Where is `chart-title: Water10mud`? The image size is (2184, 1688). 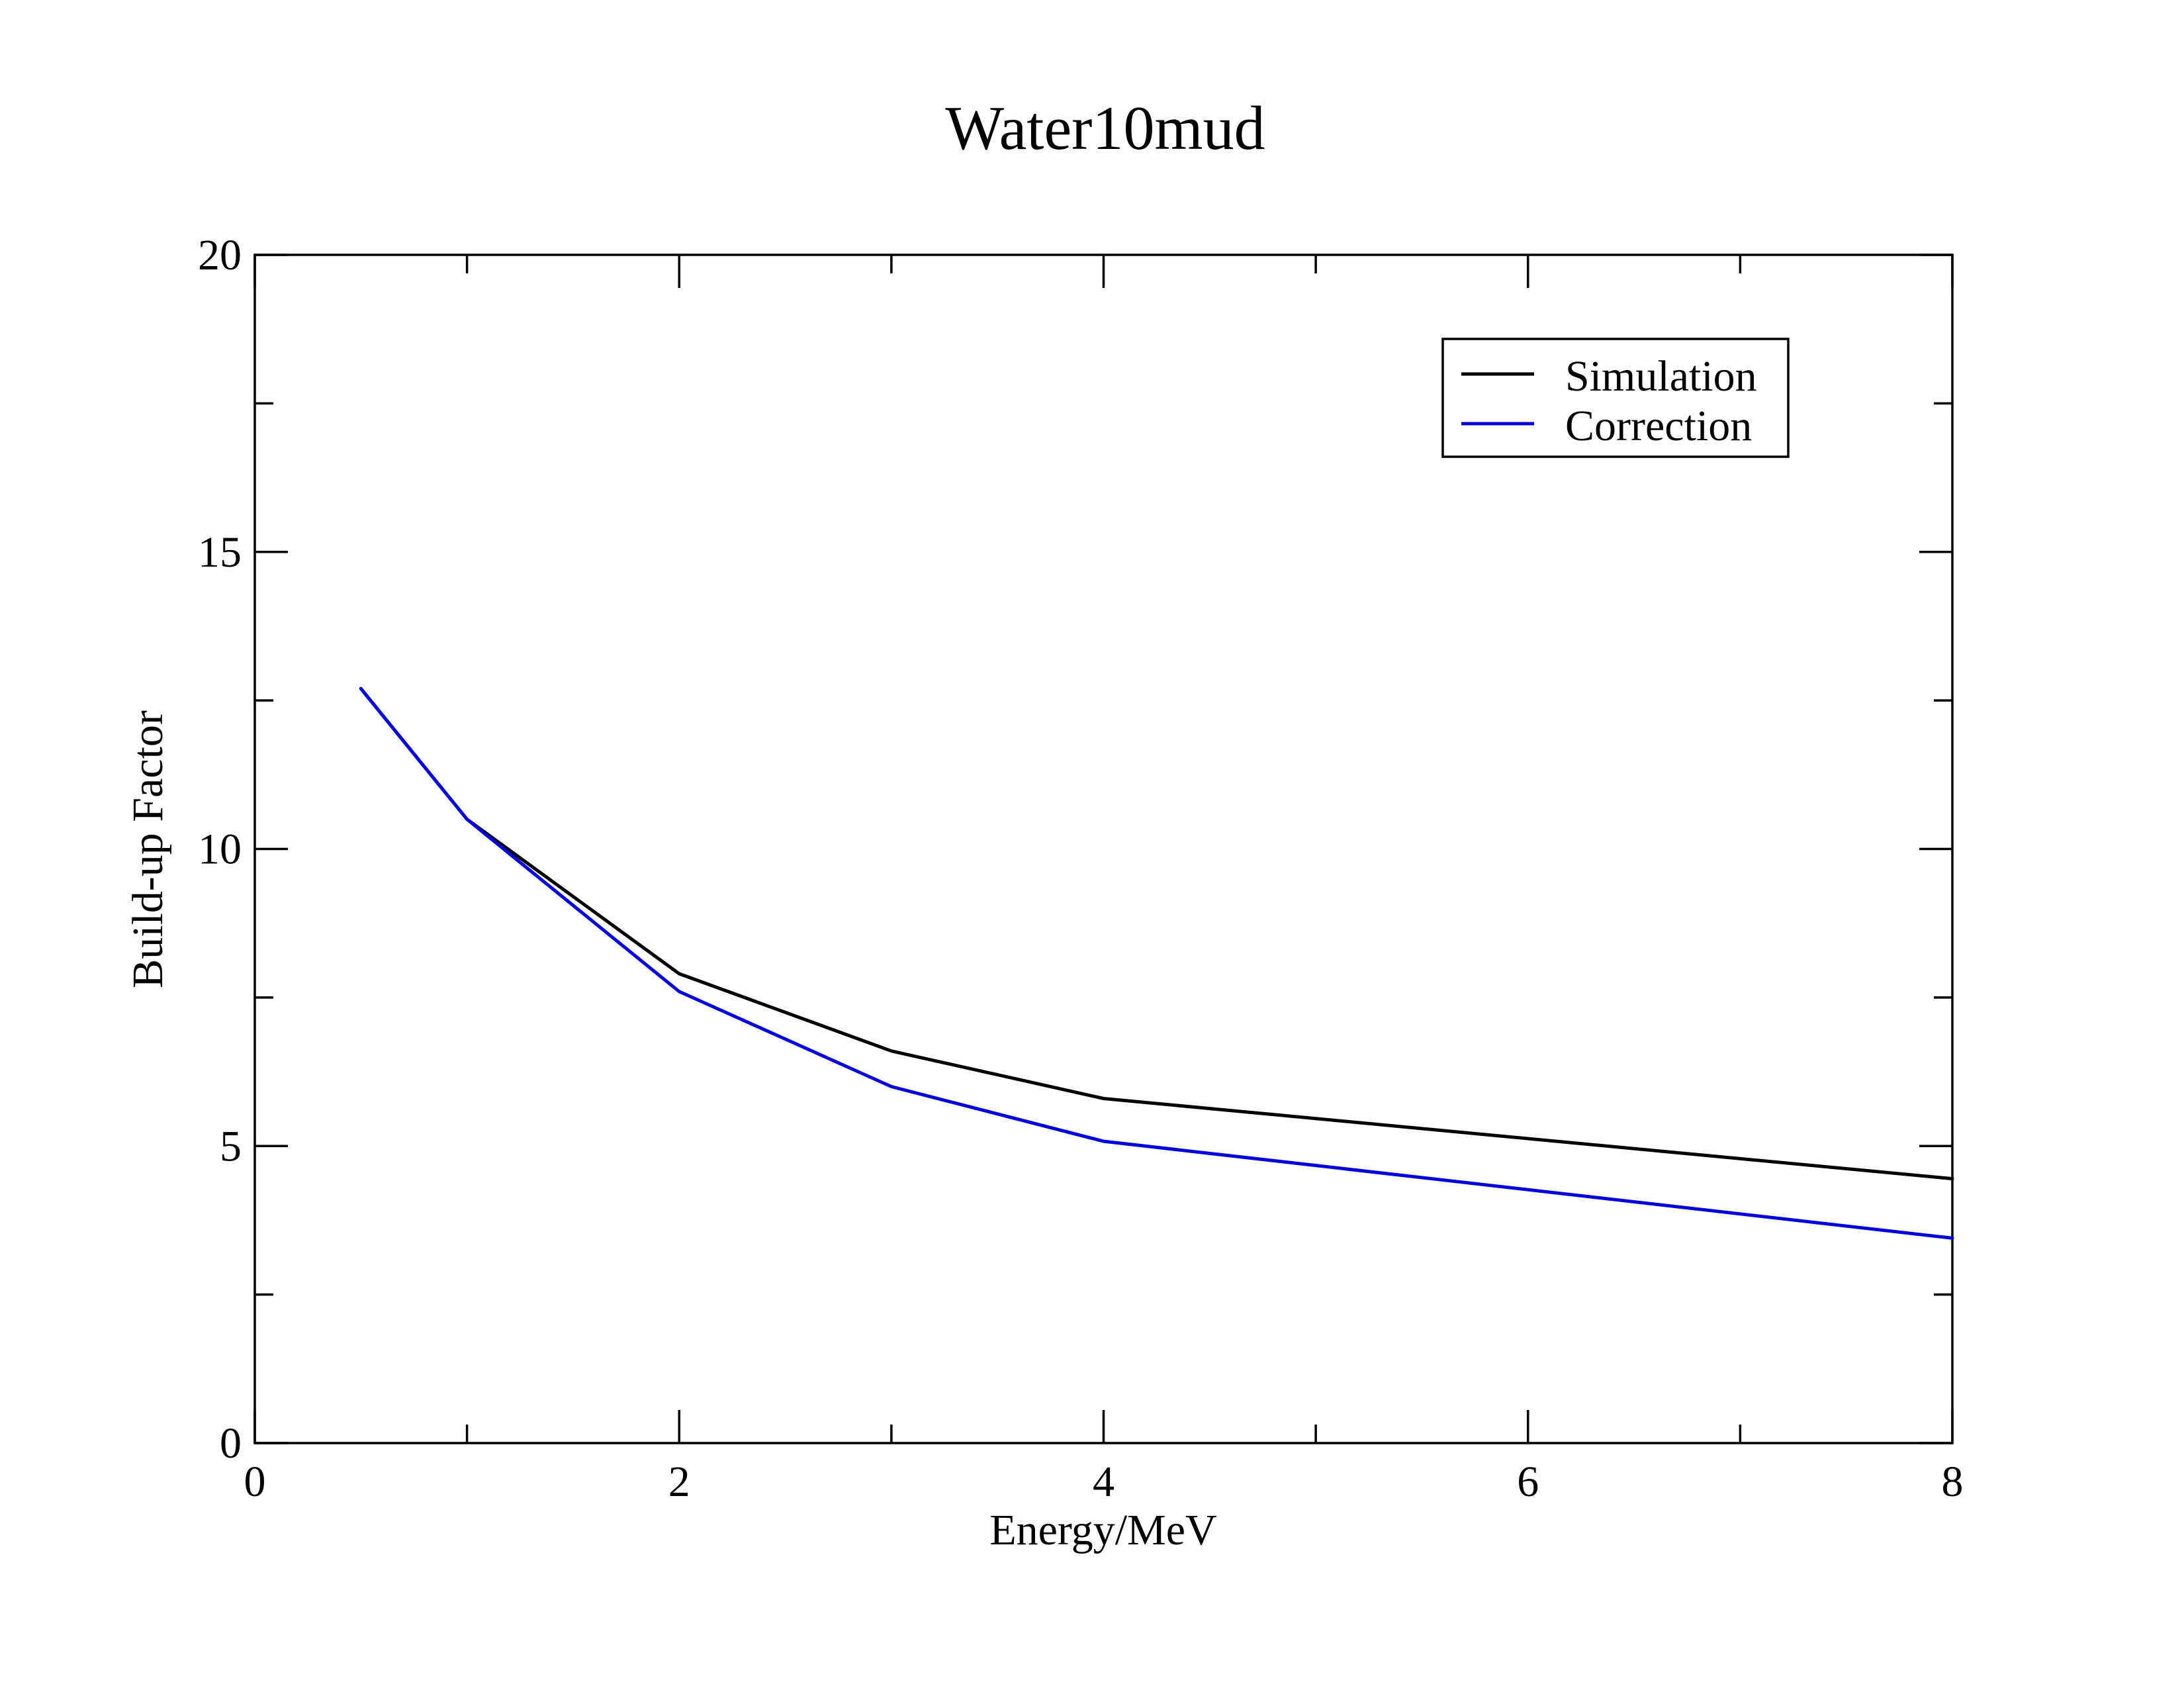
chart-title: Water10mud is located at coordinates (1105, 128).